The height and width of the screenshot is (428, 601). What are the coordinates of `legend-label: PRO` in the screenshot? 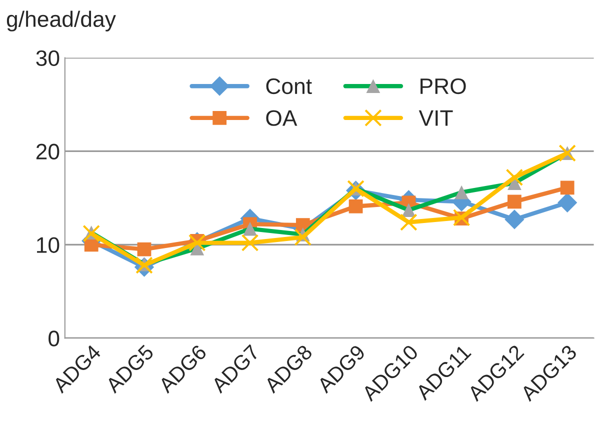 It's located at (443, 86).